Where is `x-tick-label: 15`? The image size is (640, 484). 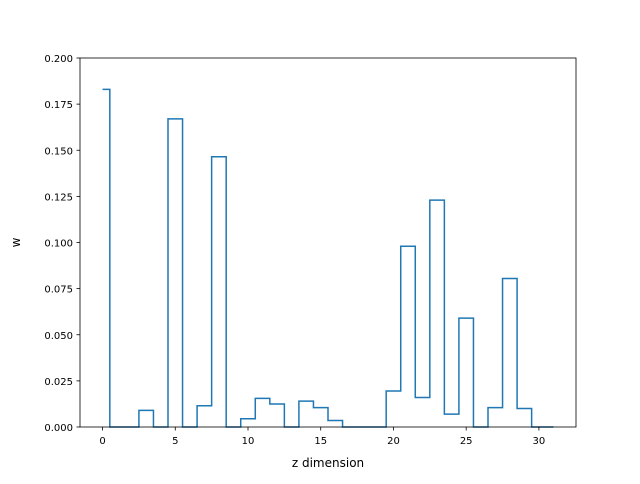 x-tick-label: 15 is located at coordinates (320, 441).